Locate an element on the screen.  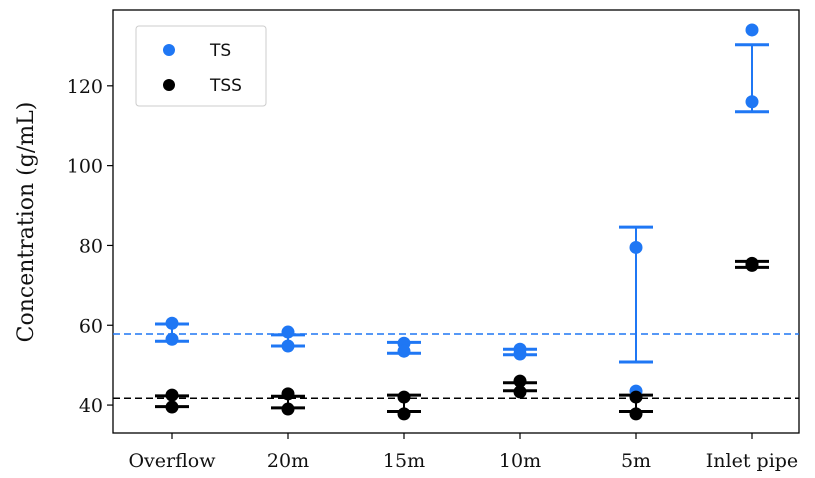
legend-label-ts: TS is located at coordinates (220, 51).